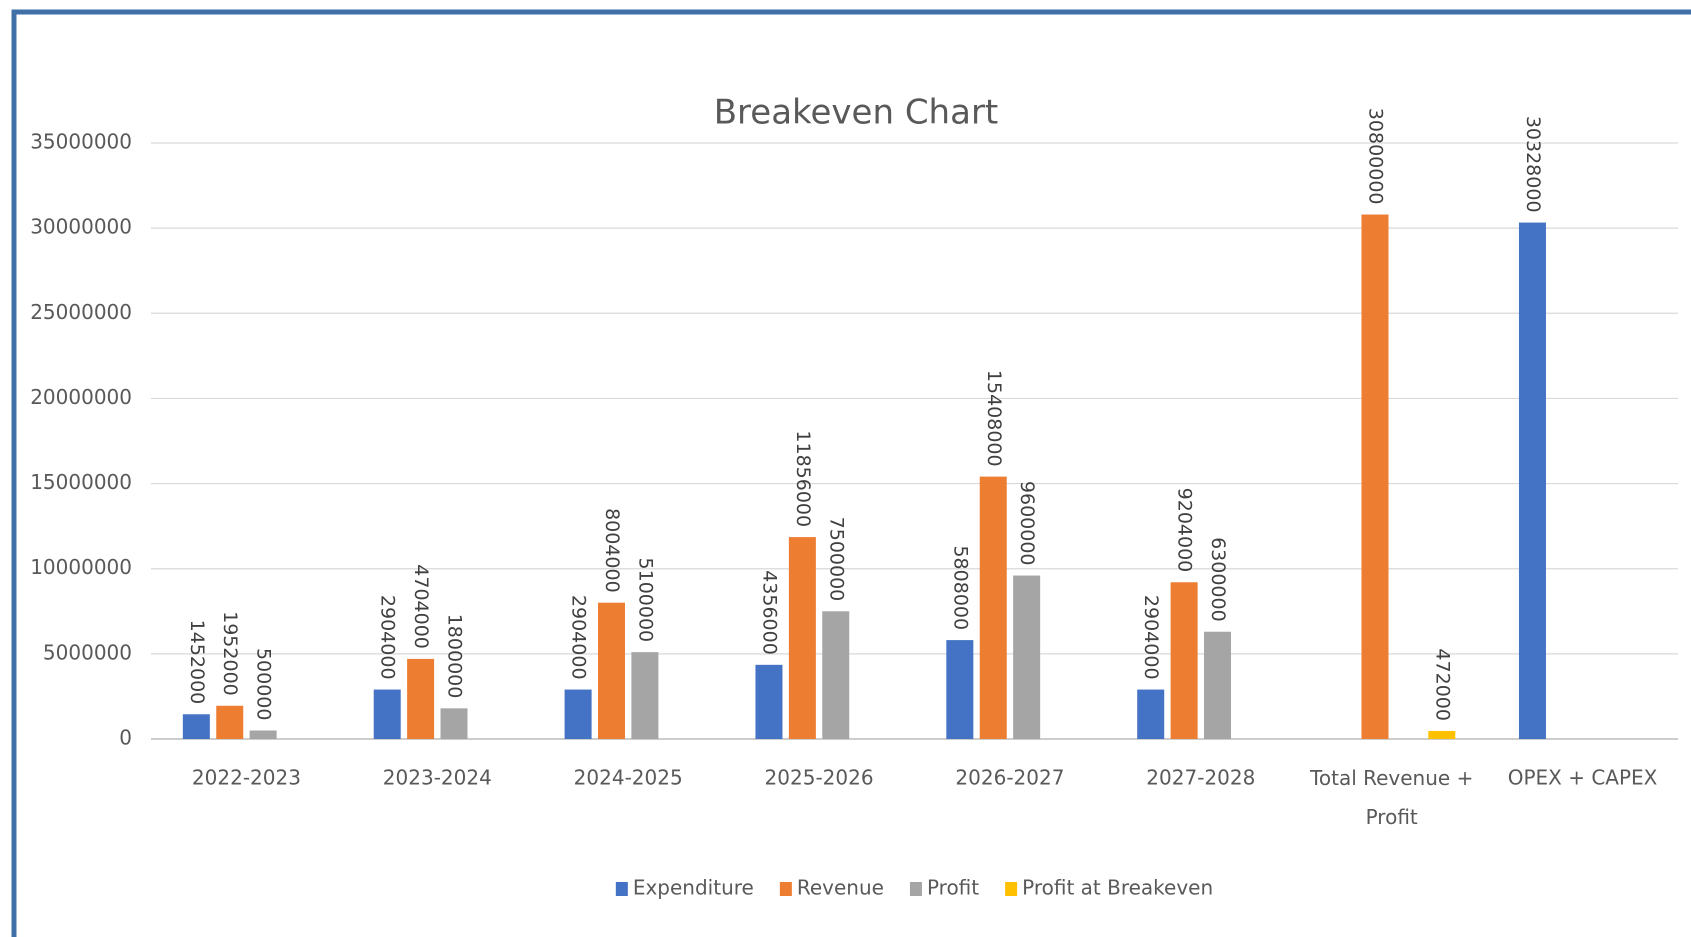  What do you see at coordinates (819, 778) in the screenshot?
I see `x-tick-label: 2025-2026` at bounding box center [819, 778].